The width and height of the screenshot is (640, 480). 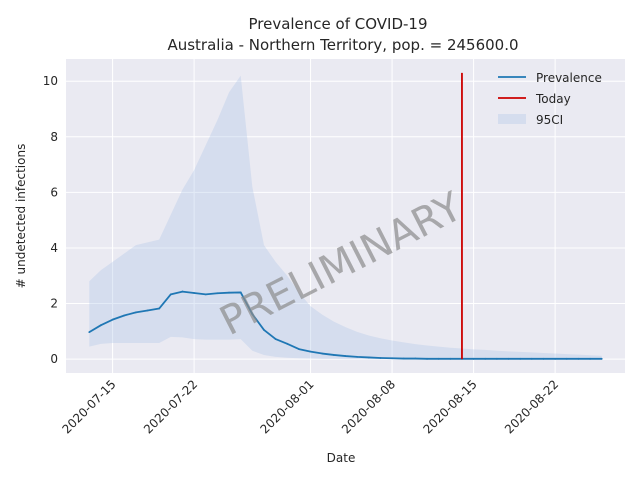 I want to click on x-tick-label: 2020-07-15, so click(x=88, y=406).